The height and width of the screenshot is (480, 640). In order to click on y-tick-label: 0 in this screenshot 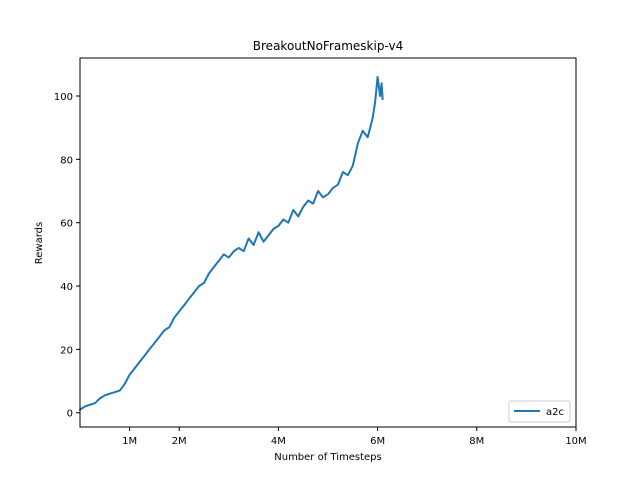, I will do `click(70, 414)`.